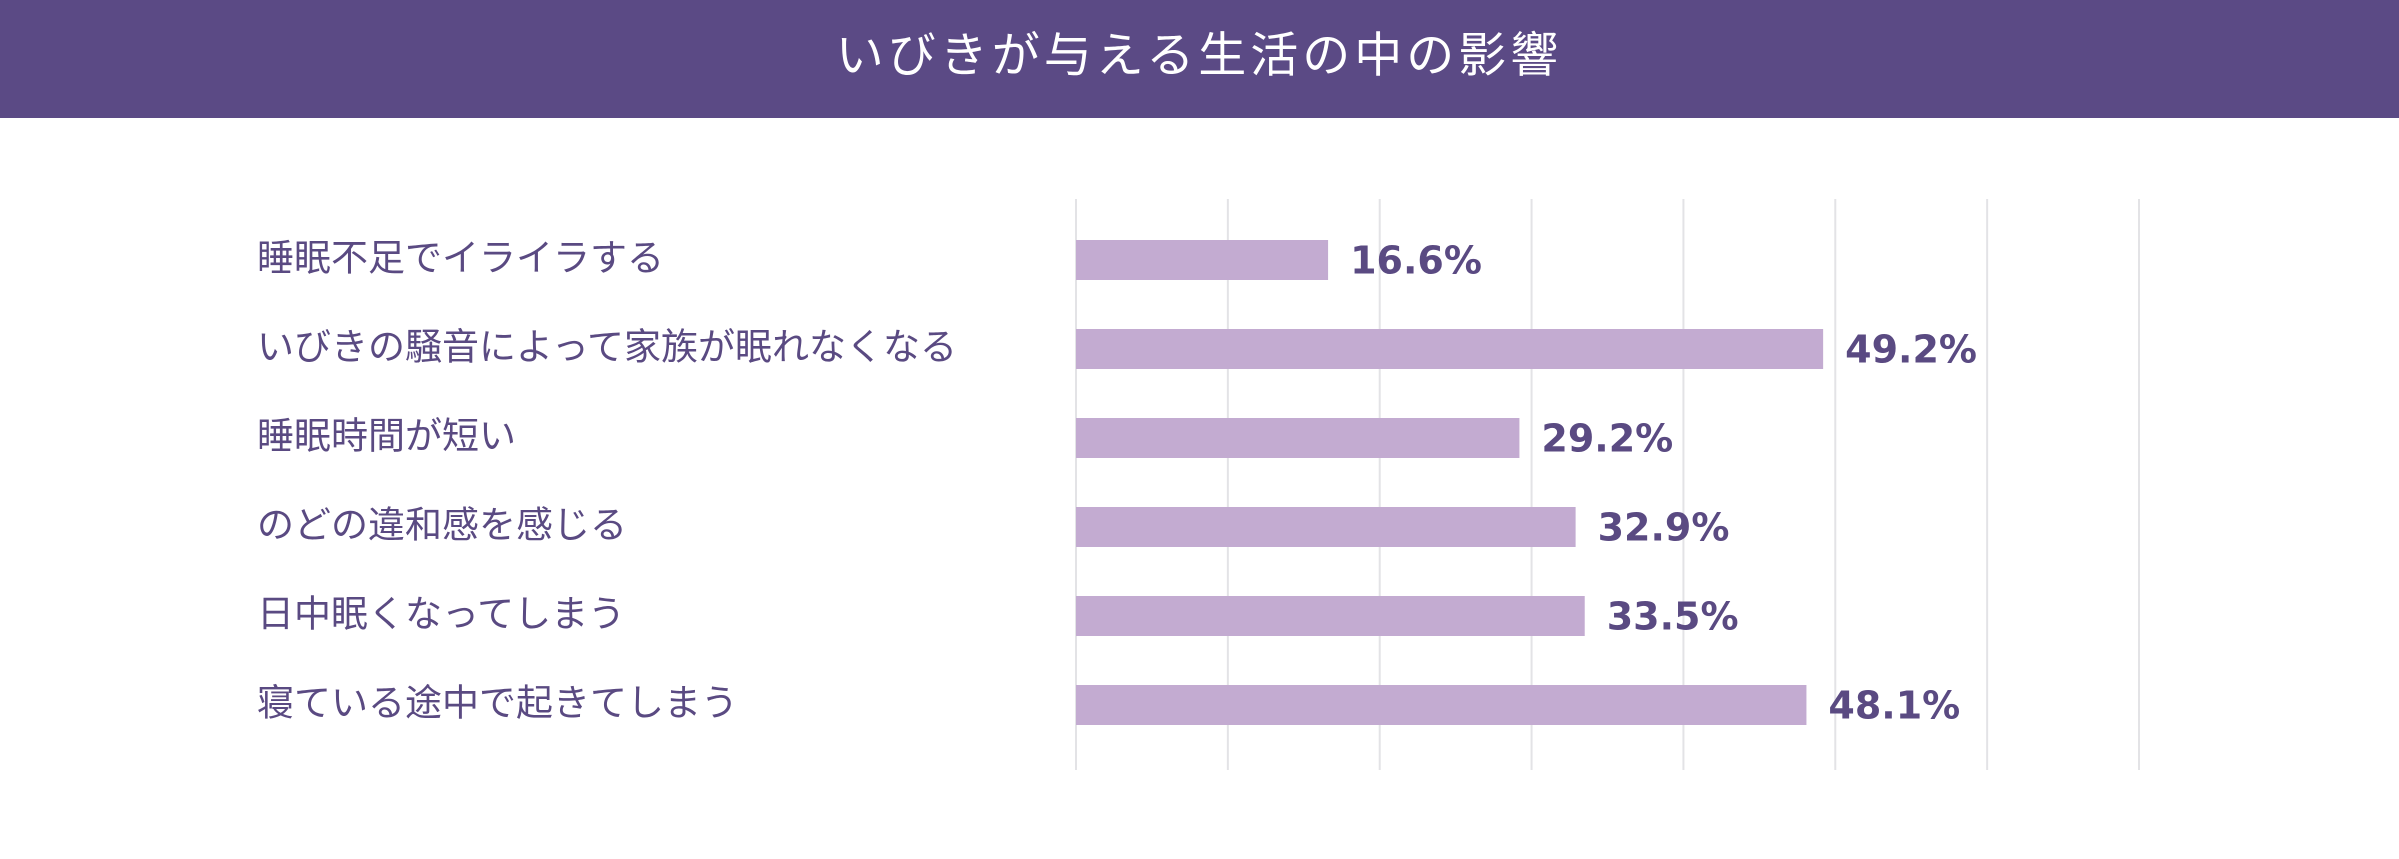 This screenshot has height=859, width=2399. Describe the element at coordinates (441, 614) in the screenshot. I see `category-label: 日中眠くなってしまう` at that location.